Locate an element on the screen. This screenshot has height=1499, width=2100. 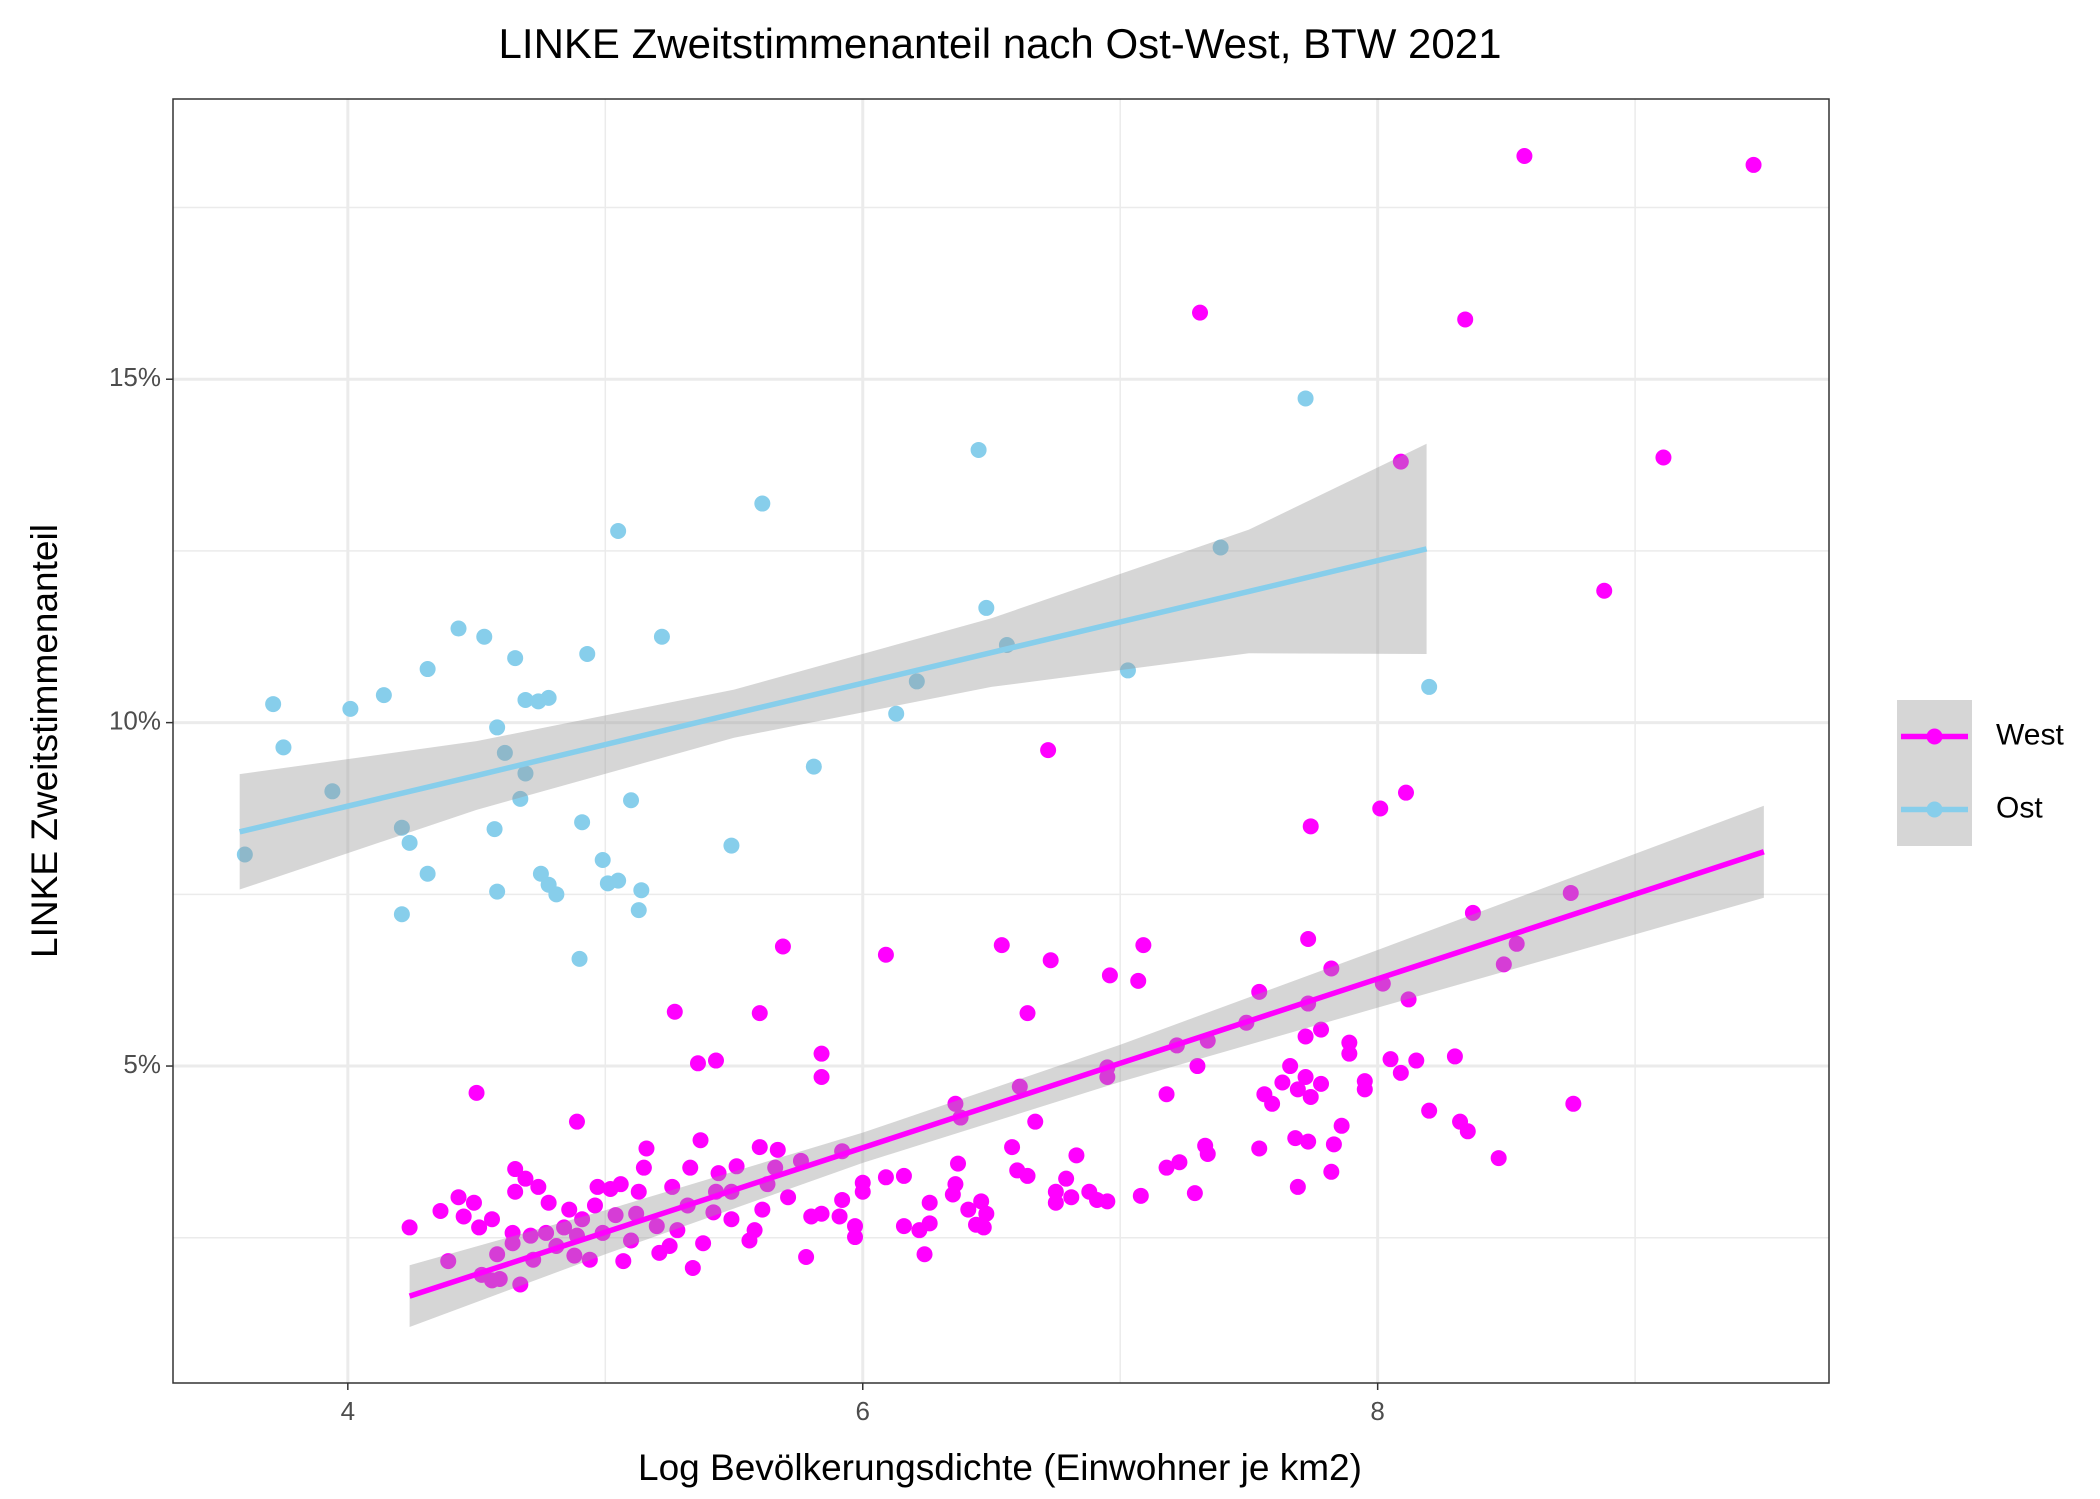
y-tick-label: 5% is located at coordinates (142, 1064).